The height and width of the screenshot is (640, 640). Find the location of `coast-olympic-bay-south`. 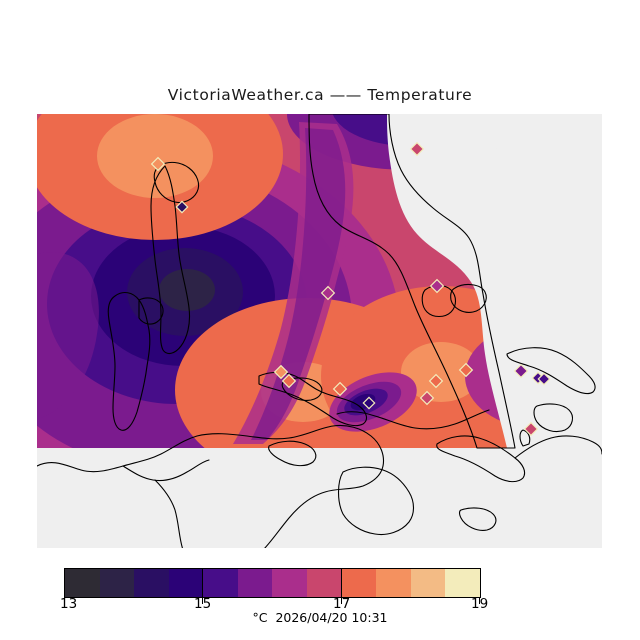

coast-olympic-bay-south is located at coordinates (376, 501).